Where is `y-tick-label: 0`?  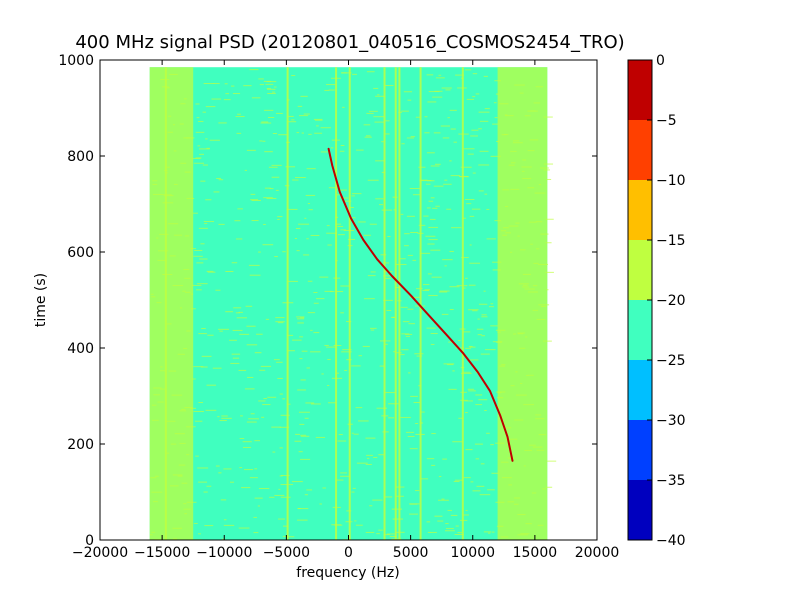
y-tick-label: 0 is located at coordinates (89, 541).